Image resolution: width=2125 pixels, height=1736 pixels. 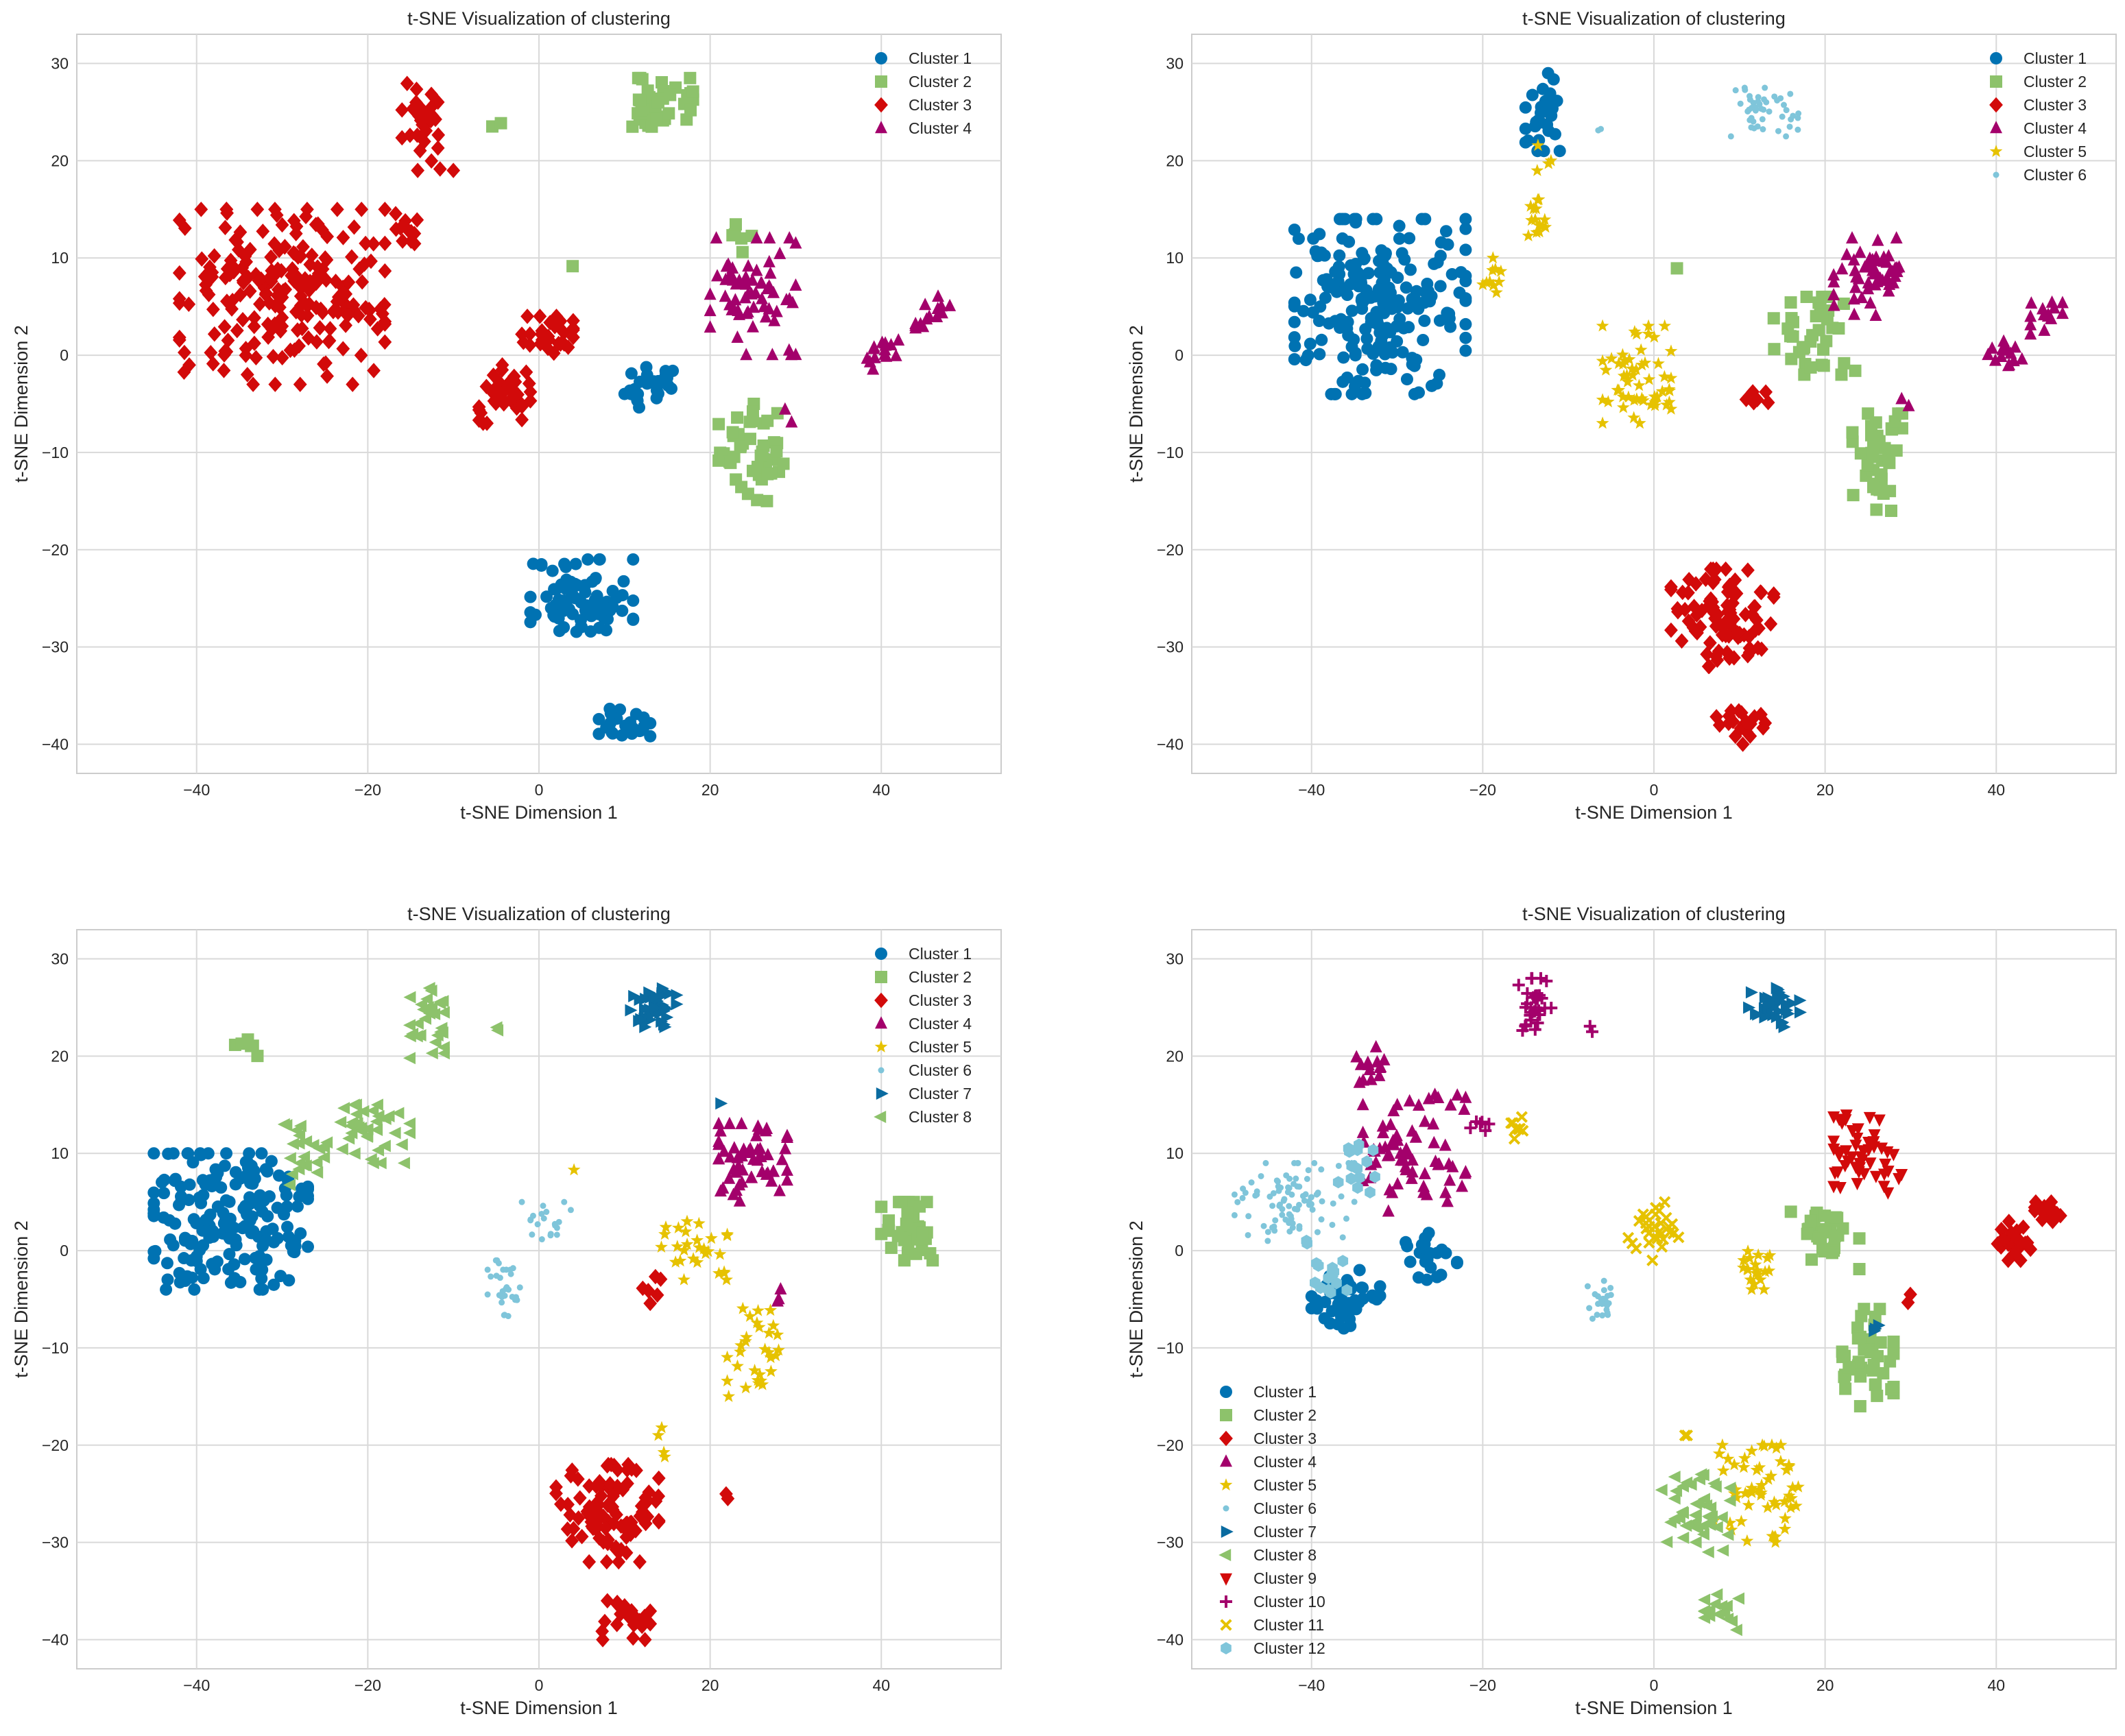 What do you see at coordinates (940, 58) in the screenshot?
I see `legend-label: Cluster 1` at bounding box center [940, 58].